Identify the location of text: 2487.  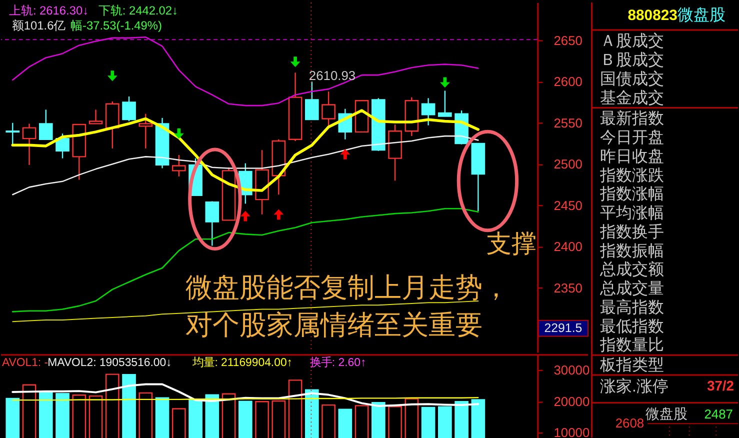
(718, 414).